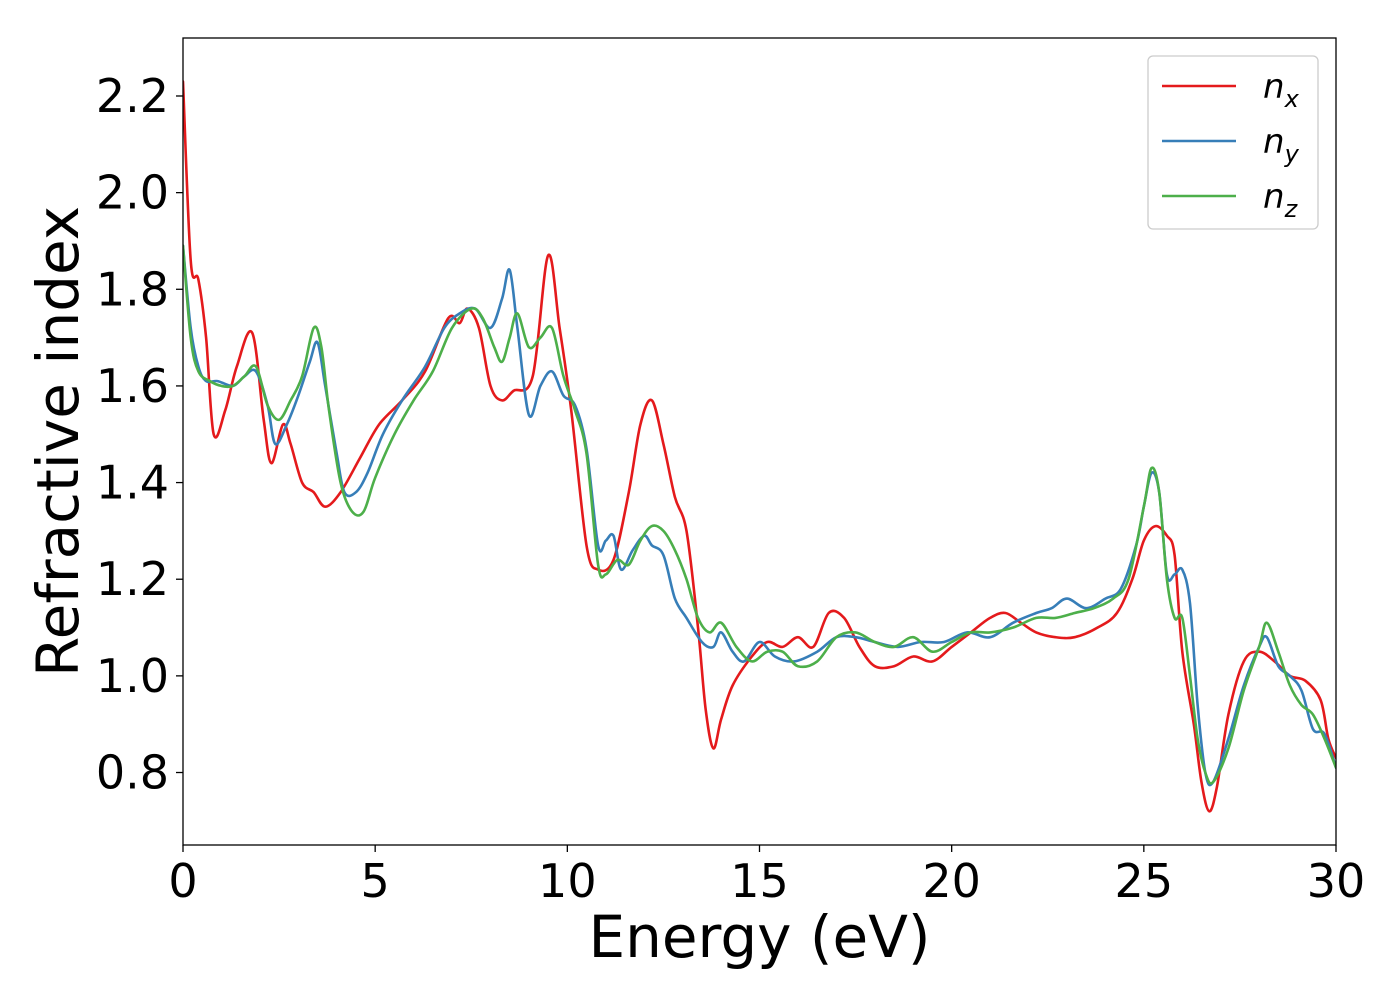 The width and height of the screenshot is (1400, 1000). What do you see at coordinates (375, 881) in the screenshot?
I see `x-tick-label: 5` at bounding box center [375, 881].